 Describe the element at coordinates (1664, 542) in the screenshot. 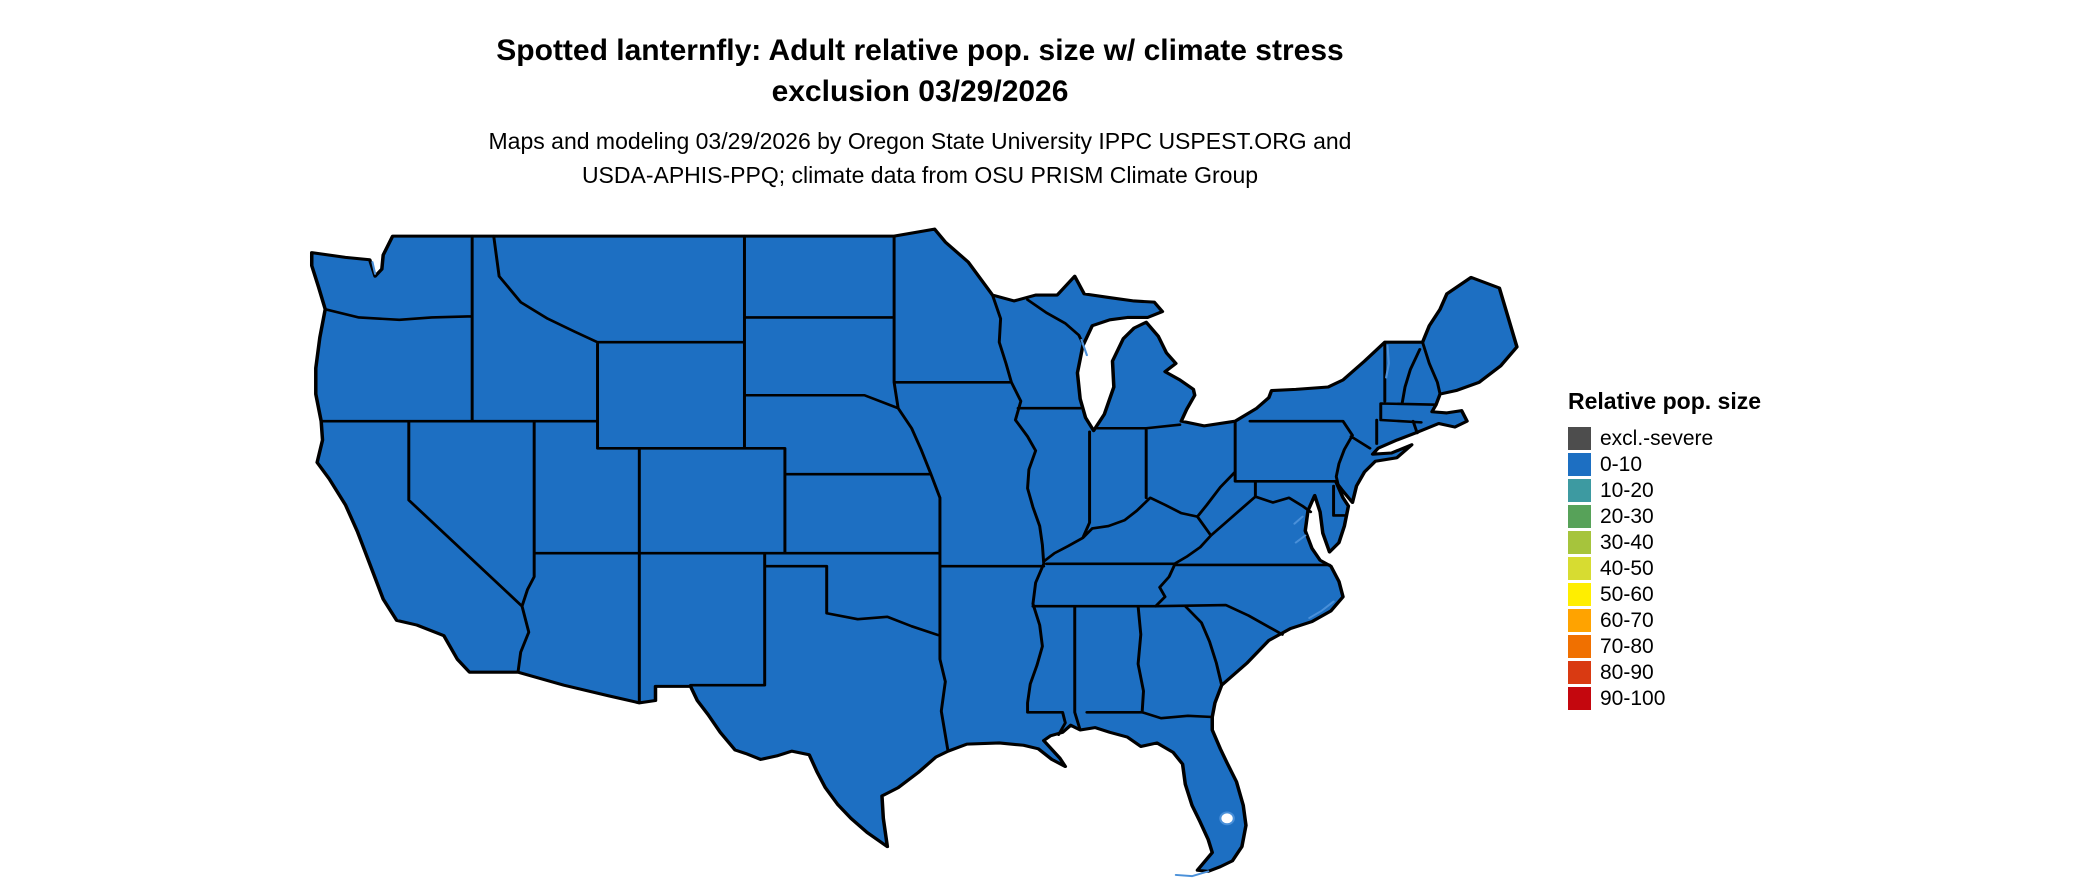

I see `legend-entry: 30-40` at that location.